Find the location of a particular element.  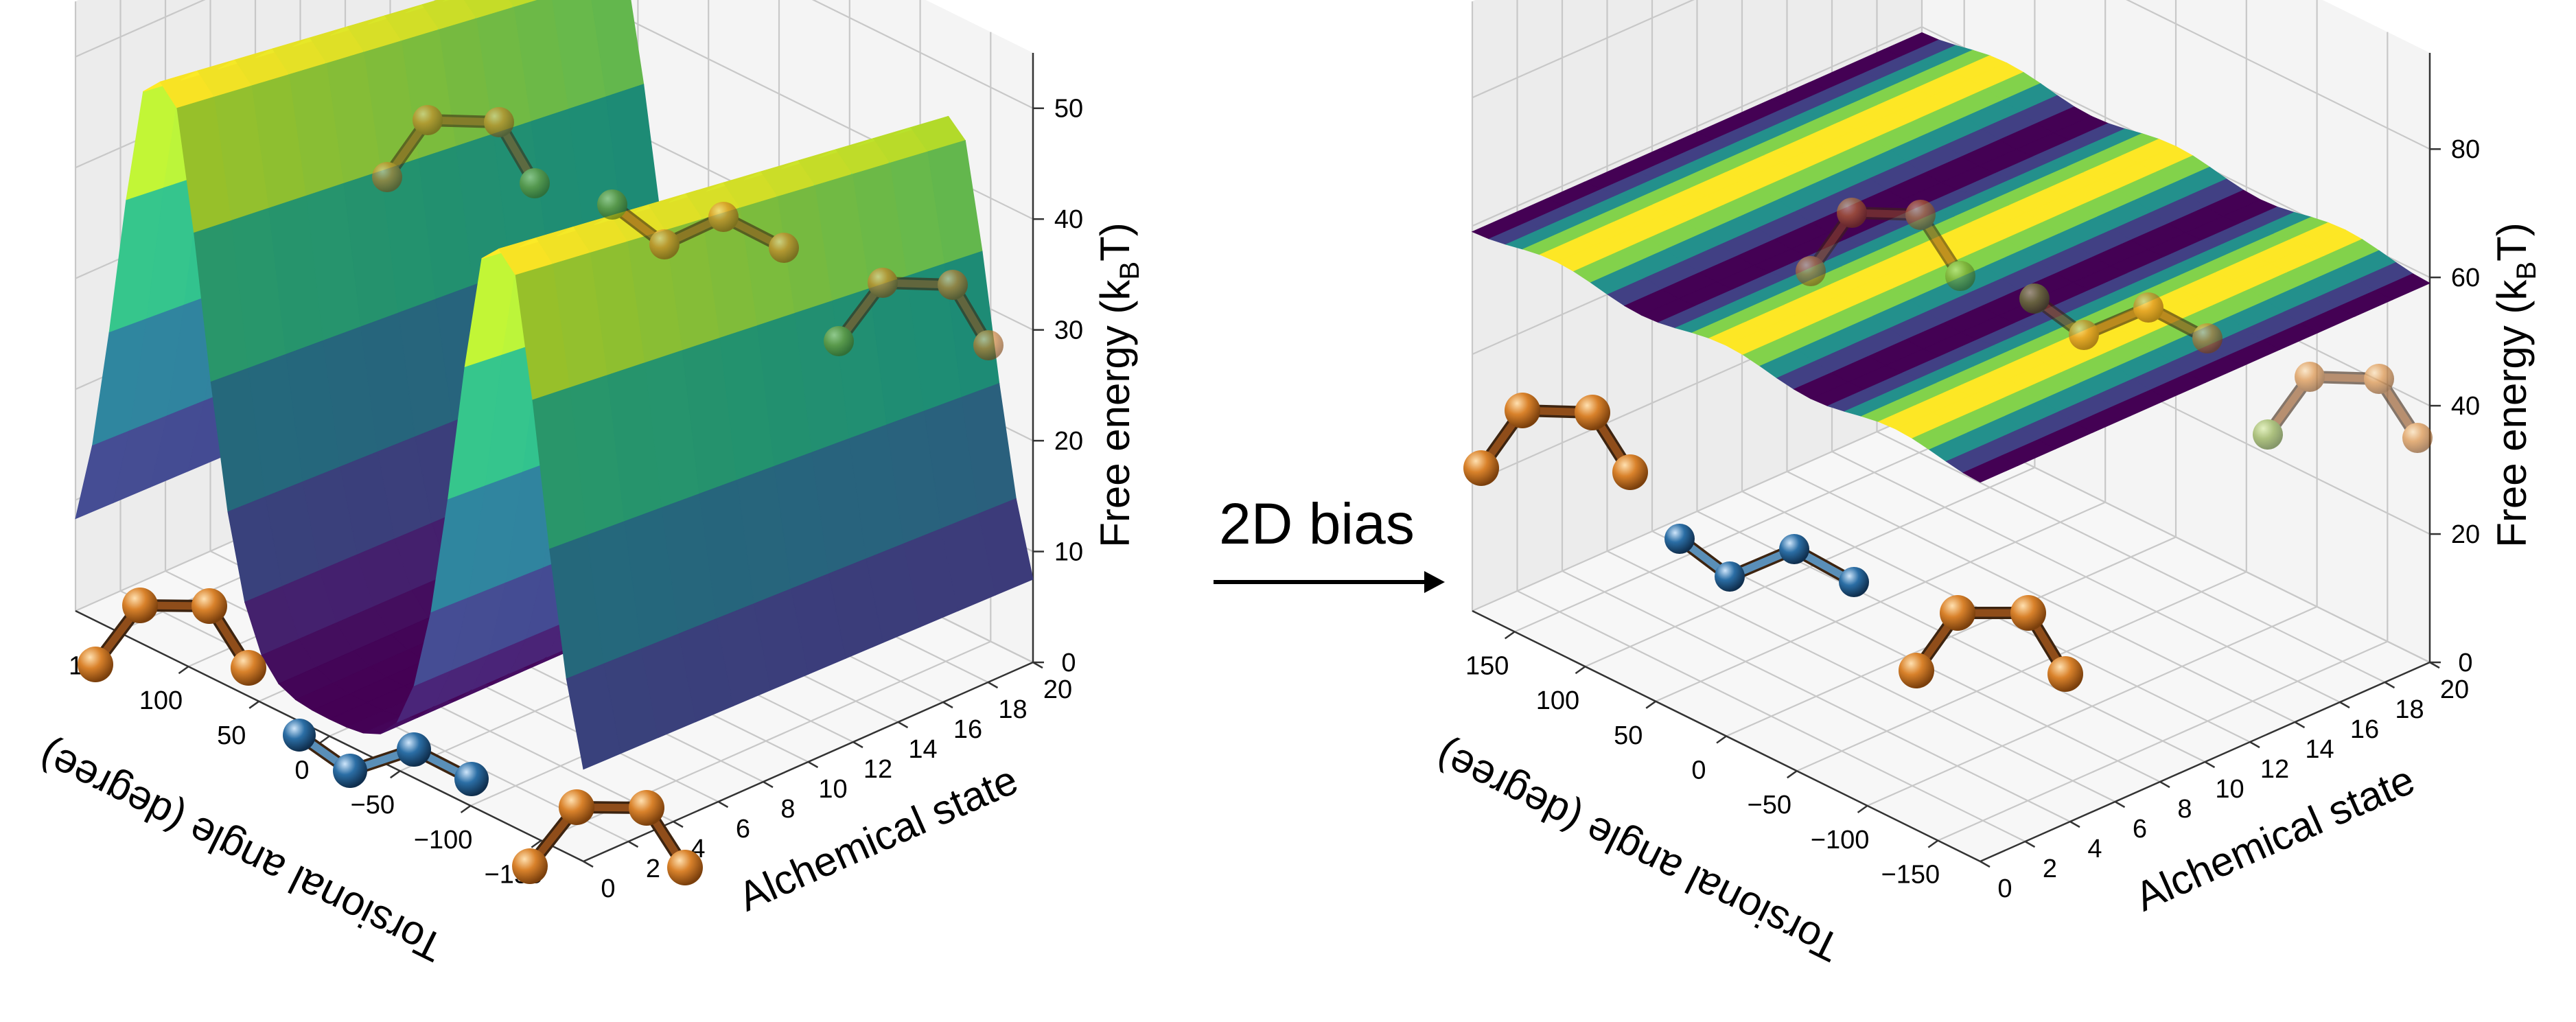

z-axis-label-end: T) is located at coordinates (2512, 242).